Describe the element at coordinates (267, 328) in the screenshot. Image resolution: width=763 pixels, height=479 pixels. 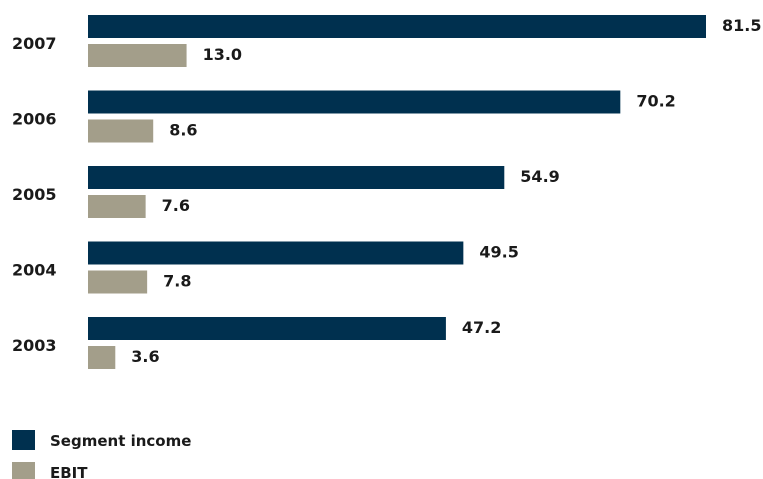
I see `bar-segment-income-2003` at that location.